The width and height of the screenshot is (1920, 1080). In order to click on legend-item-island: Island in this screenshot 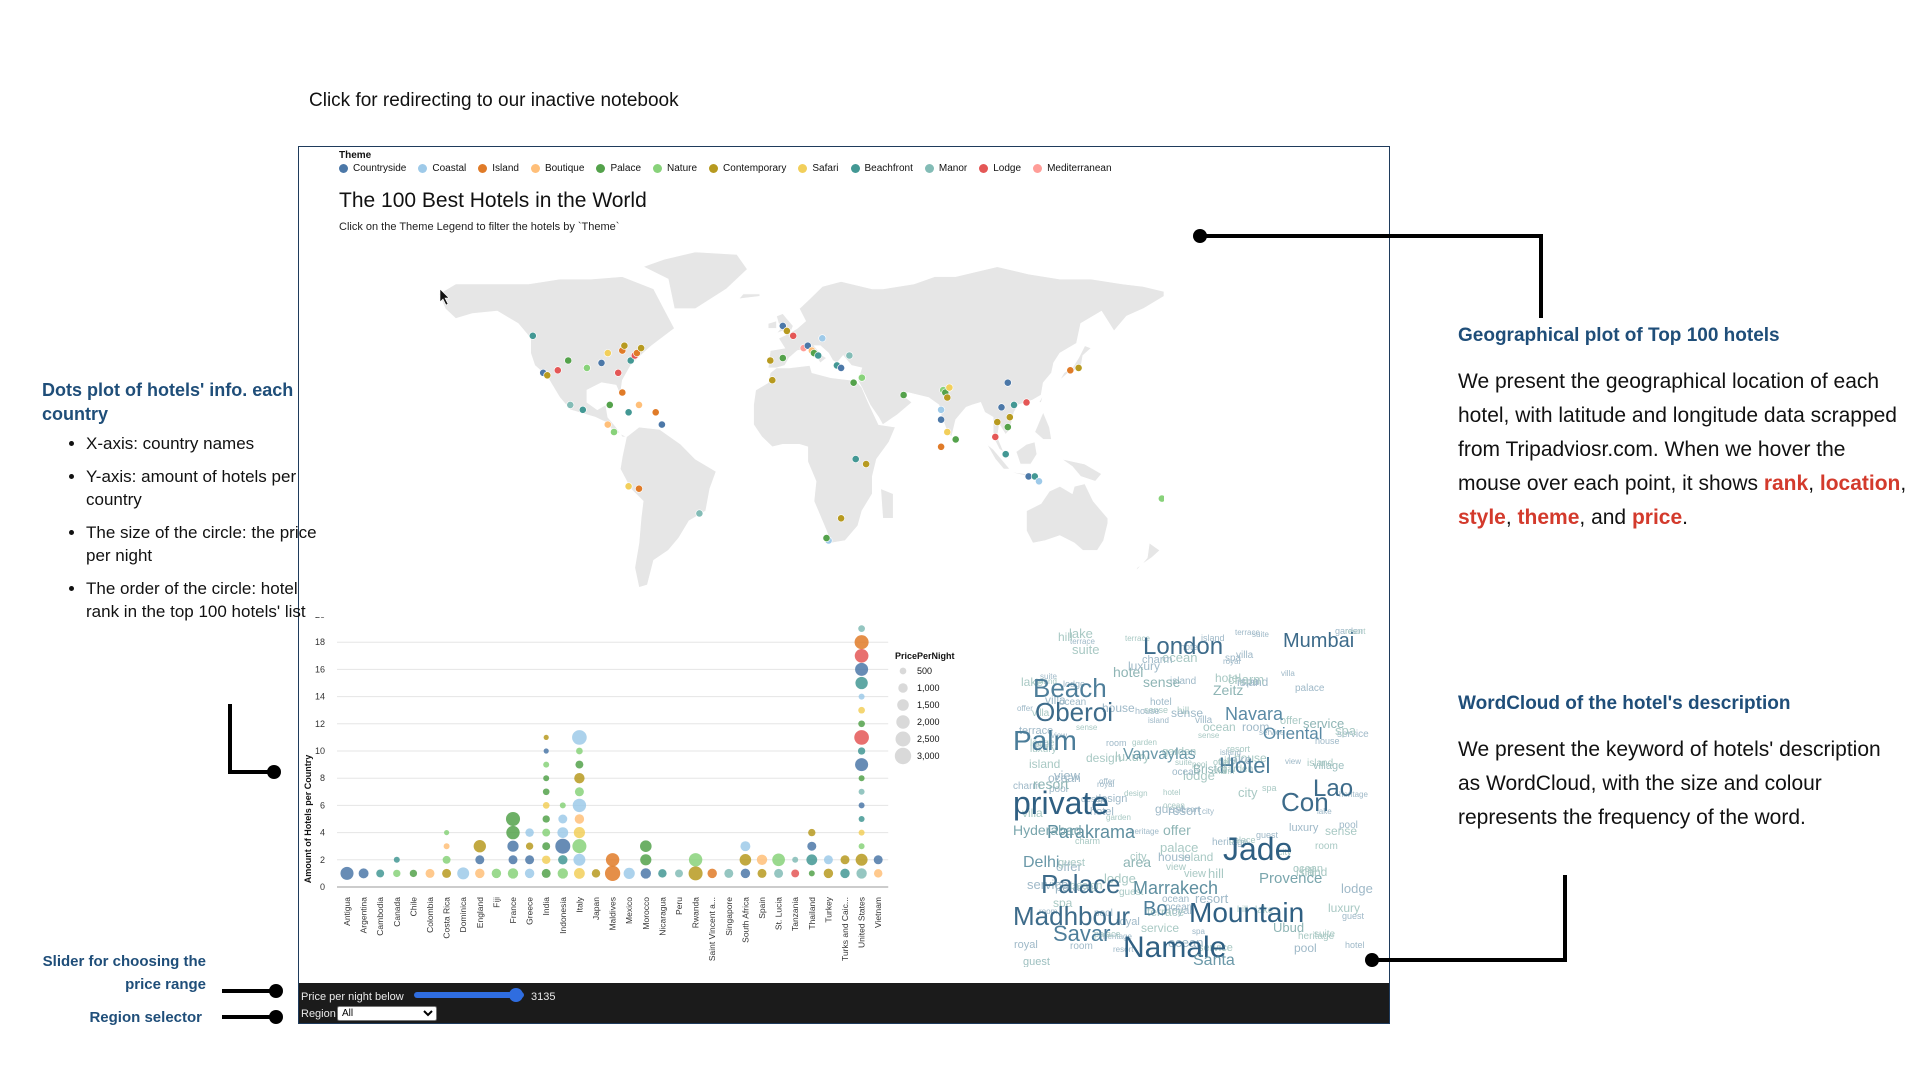, I will do `click(498, 168)`.